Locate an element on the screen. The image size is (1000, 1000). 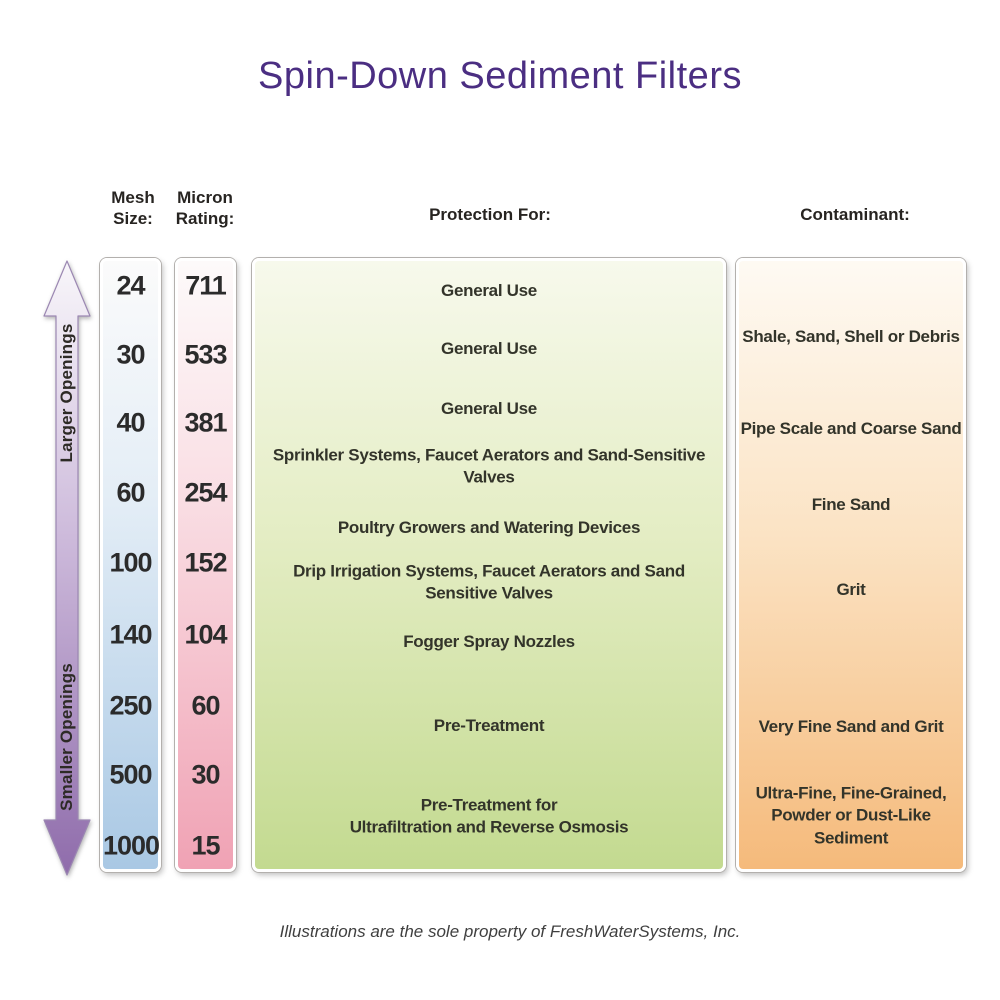
micron-rating-value: 254 is located at coordinates (205, 492).